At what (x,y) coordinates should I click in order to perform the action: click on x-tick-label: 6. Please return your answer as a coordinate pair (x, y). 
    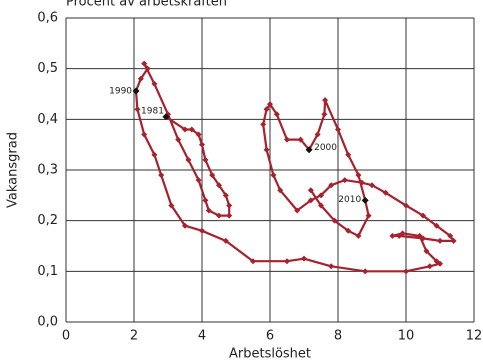
    Looking at the image, I should click on (270, 336).